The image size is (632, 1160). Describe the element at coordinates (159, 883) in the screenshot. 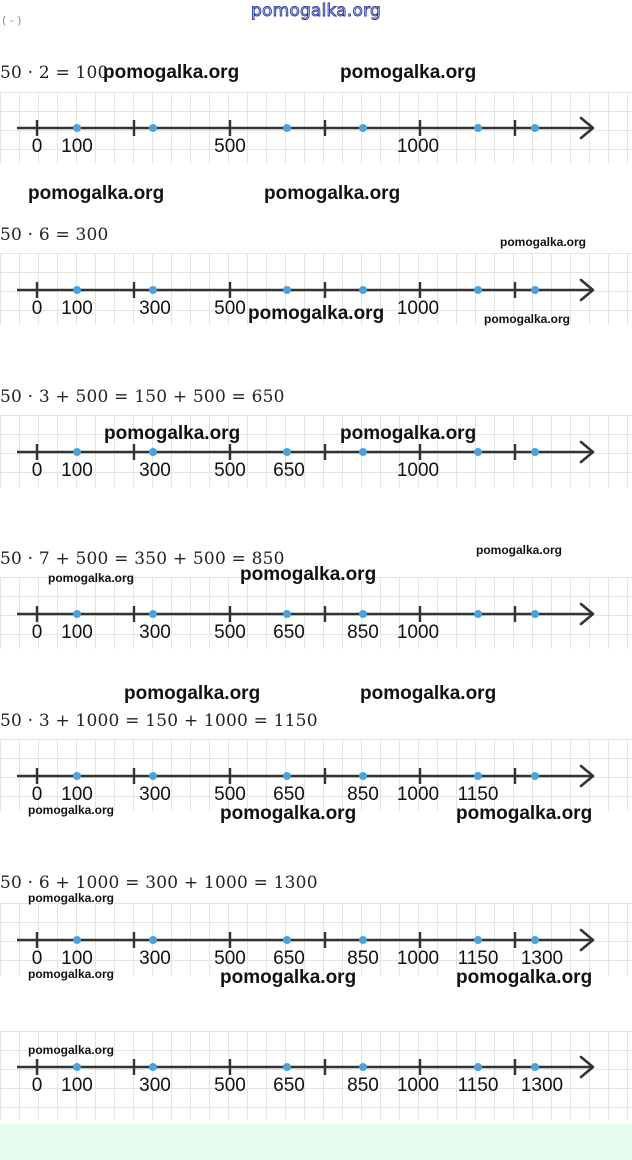

I see `equation: 50 · 6 + 1000 = 300 + 1000 = 1300` at that location.